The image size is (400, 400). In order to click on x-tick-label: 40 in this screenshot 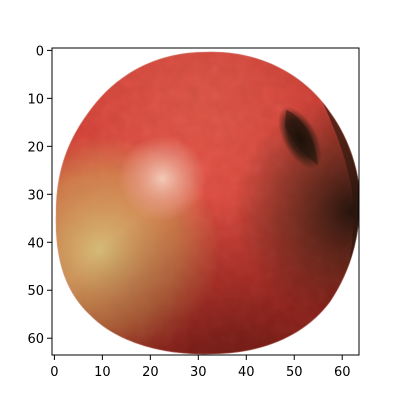, I will do `click(246, 372)`.